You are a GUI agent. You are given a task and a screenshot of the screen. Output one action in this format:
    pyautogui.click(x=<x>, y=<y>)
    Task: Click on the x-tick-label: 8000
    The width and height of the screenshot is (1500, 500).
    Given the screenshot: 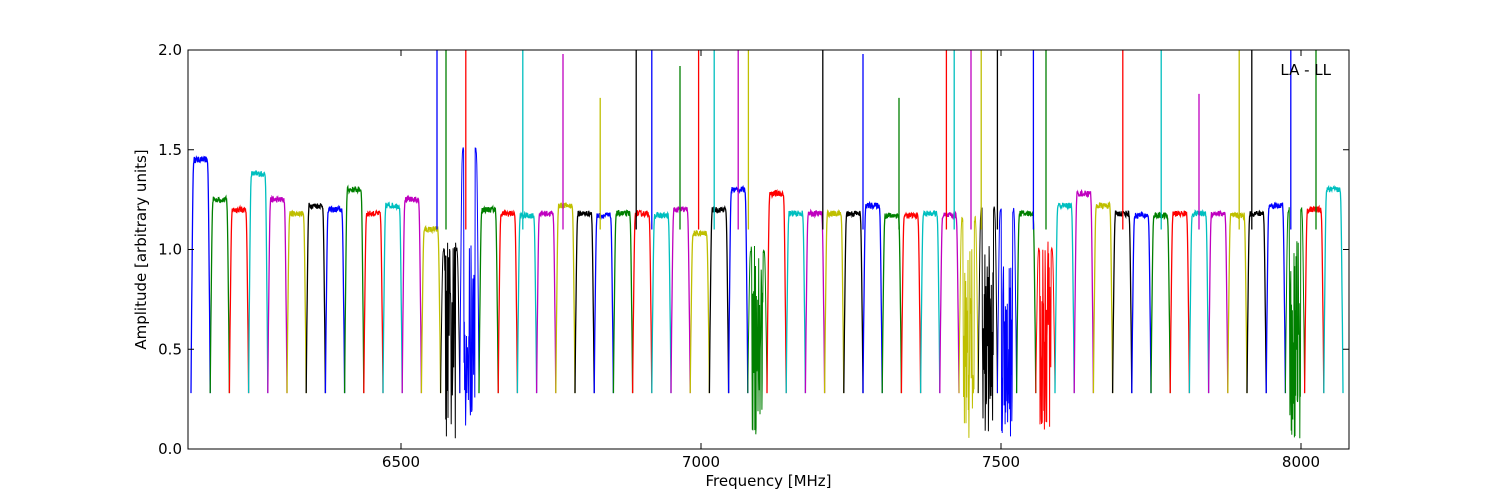 What is the action you would take?
    pyautogui.click(x=1301, y=462)
    